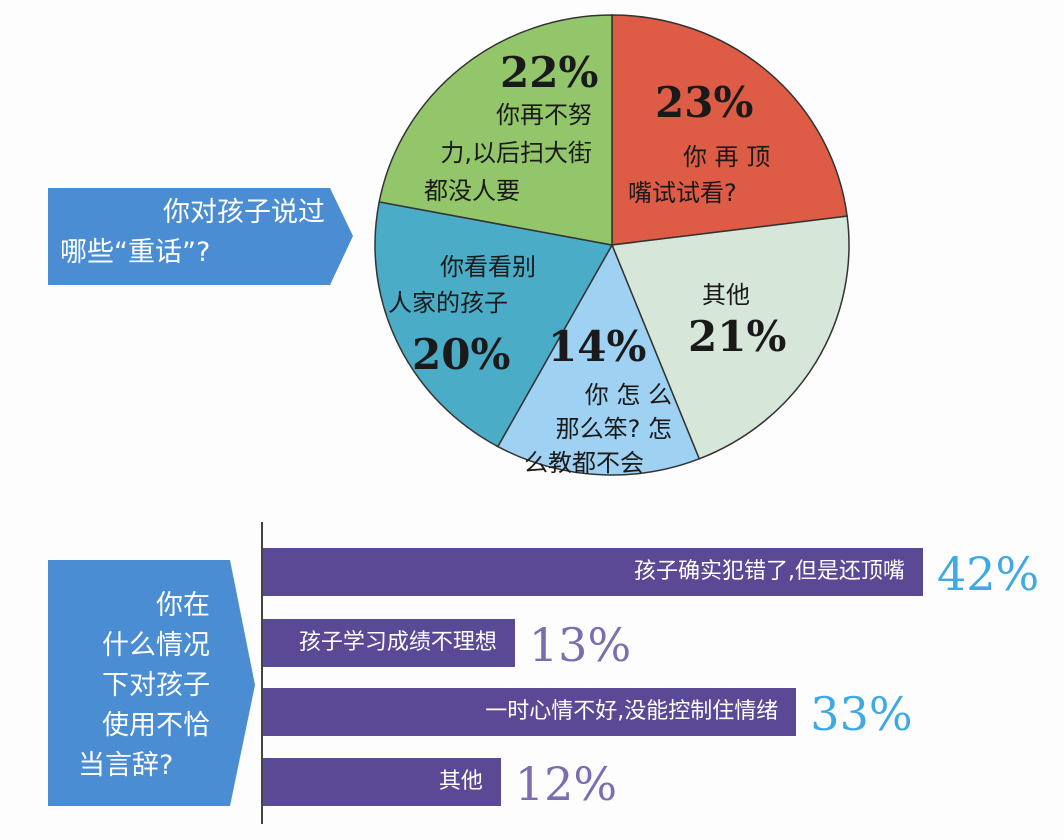  What do you see at coordinates (156, 725) in the screenshot?
I see `bar-question-line: 使用不恰` at bounding box center [156, 725].